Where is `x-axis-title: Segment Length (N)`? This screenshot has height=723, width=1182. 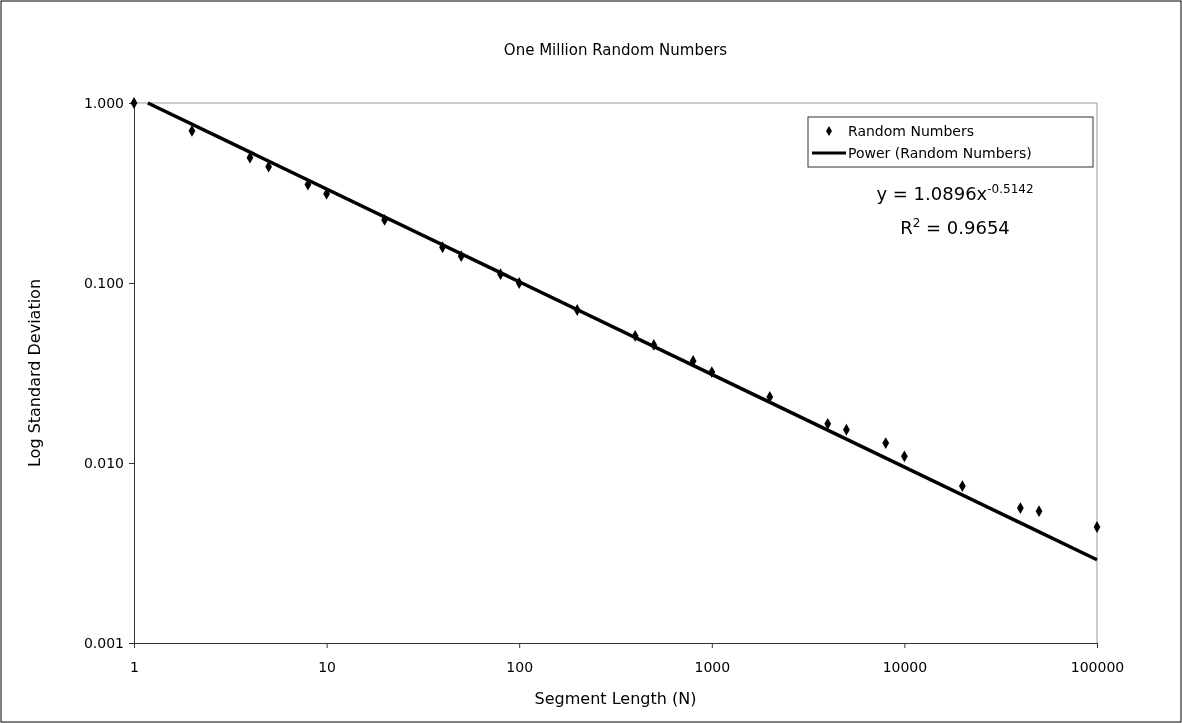
x-axis-title: Segment Length (N) is located at coordinates (615, 698).